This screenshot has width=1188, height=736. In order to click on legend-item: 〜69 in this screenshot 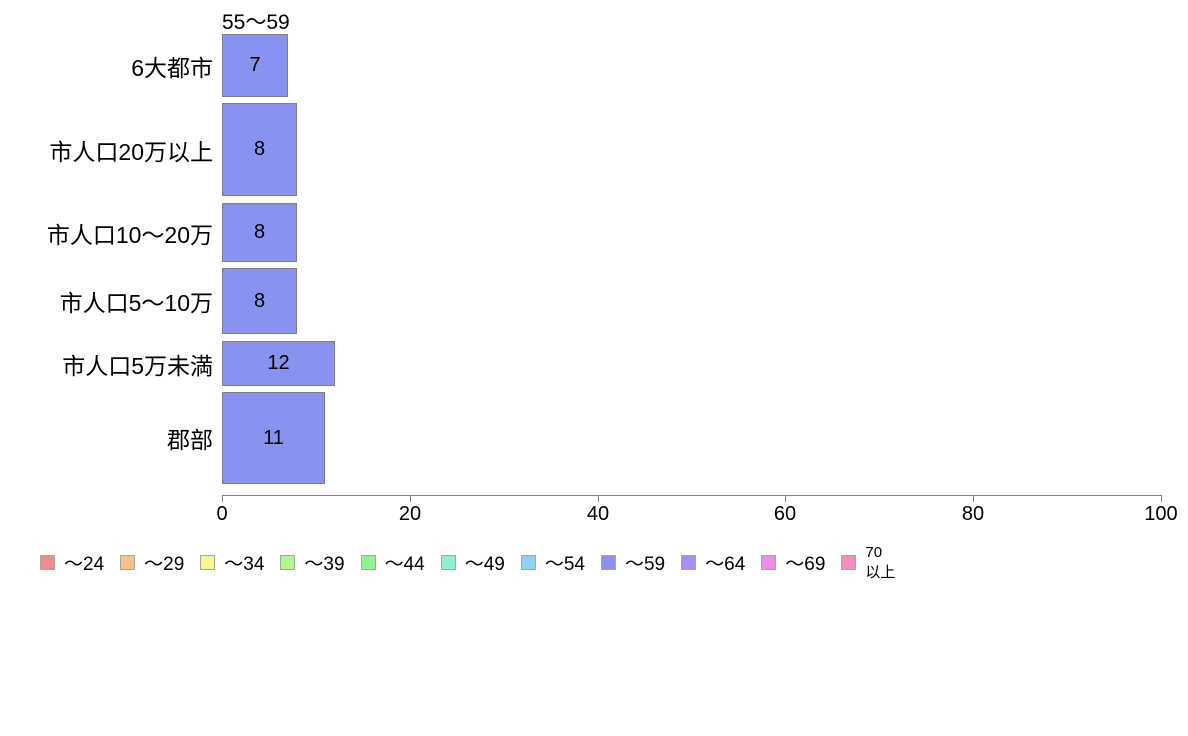, I will do `click(793, 562)`.